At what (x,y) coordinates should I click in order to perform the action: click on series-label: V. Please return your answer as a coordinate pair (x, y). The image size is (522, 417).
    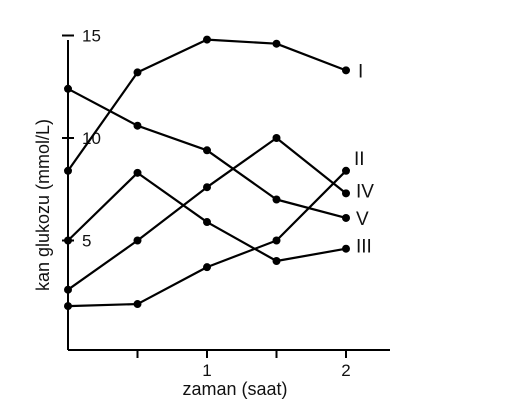
    Looking at the image, I should click on (362, 219).